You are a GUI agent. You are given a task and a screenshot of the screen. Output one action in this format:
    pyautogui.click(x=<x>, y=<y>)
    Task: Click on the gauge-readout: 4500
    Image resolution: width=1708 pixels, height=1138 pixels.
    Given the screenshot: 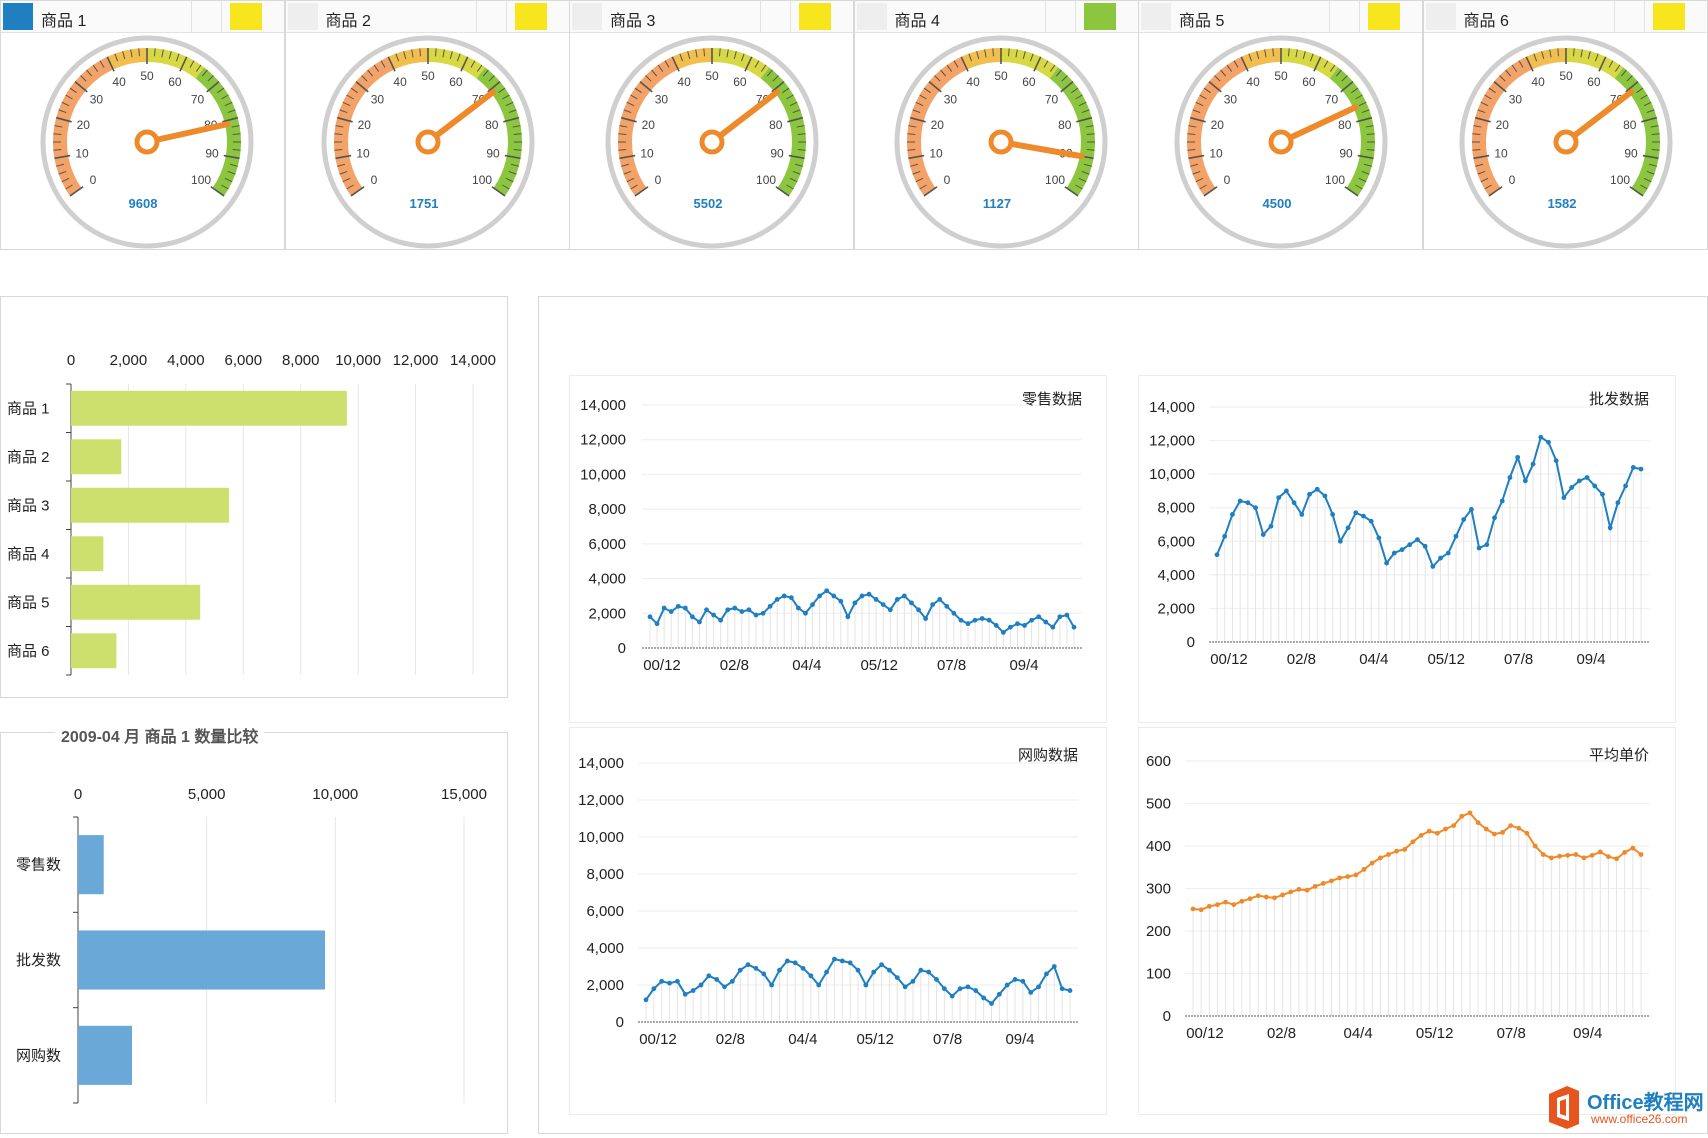 What is the action you would take?
    pyautogui.click(x=1277, y=203)
    